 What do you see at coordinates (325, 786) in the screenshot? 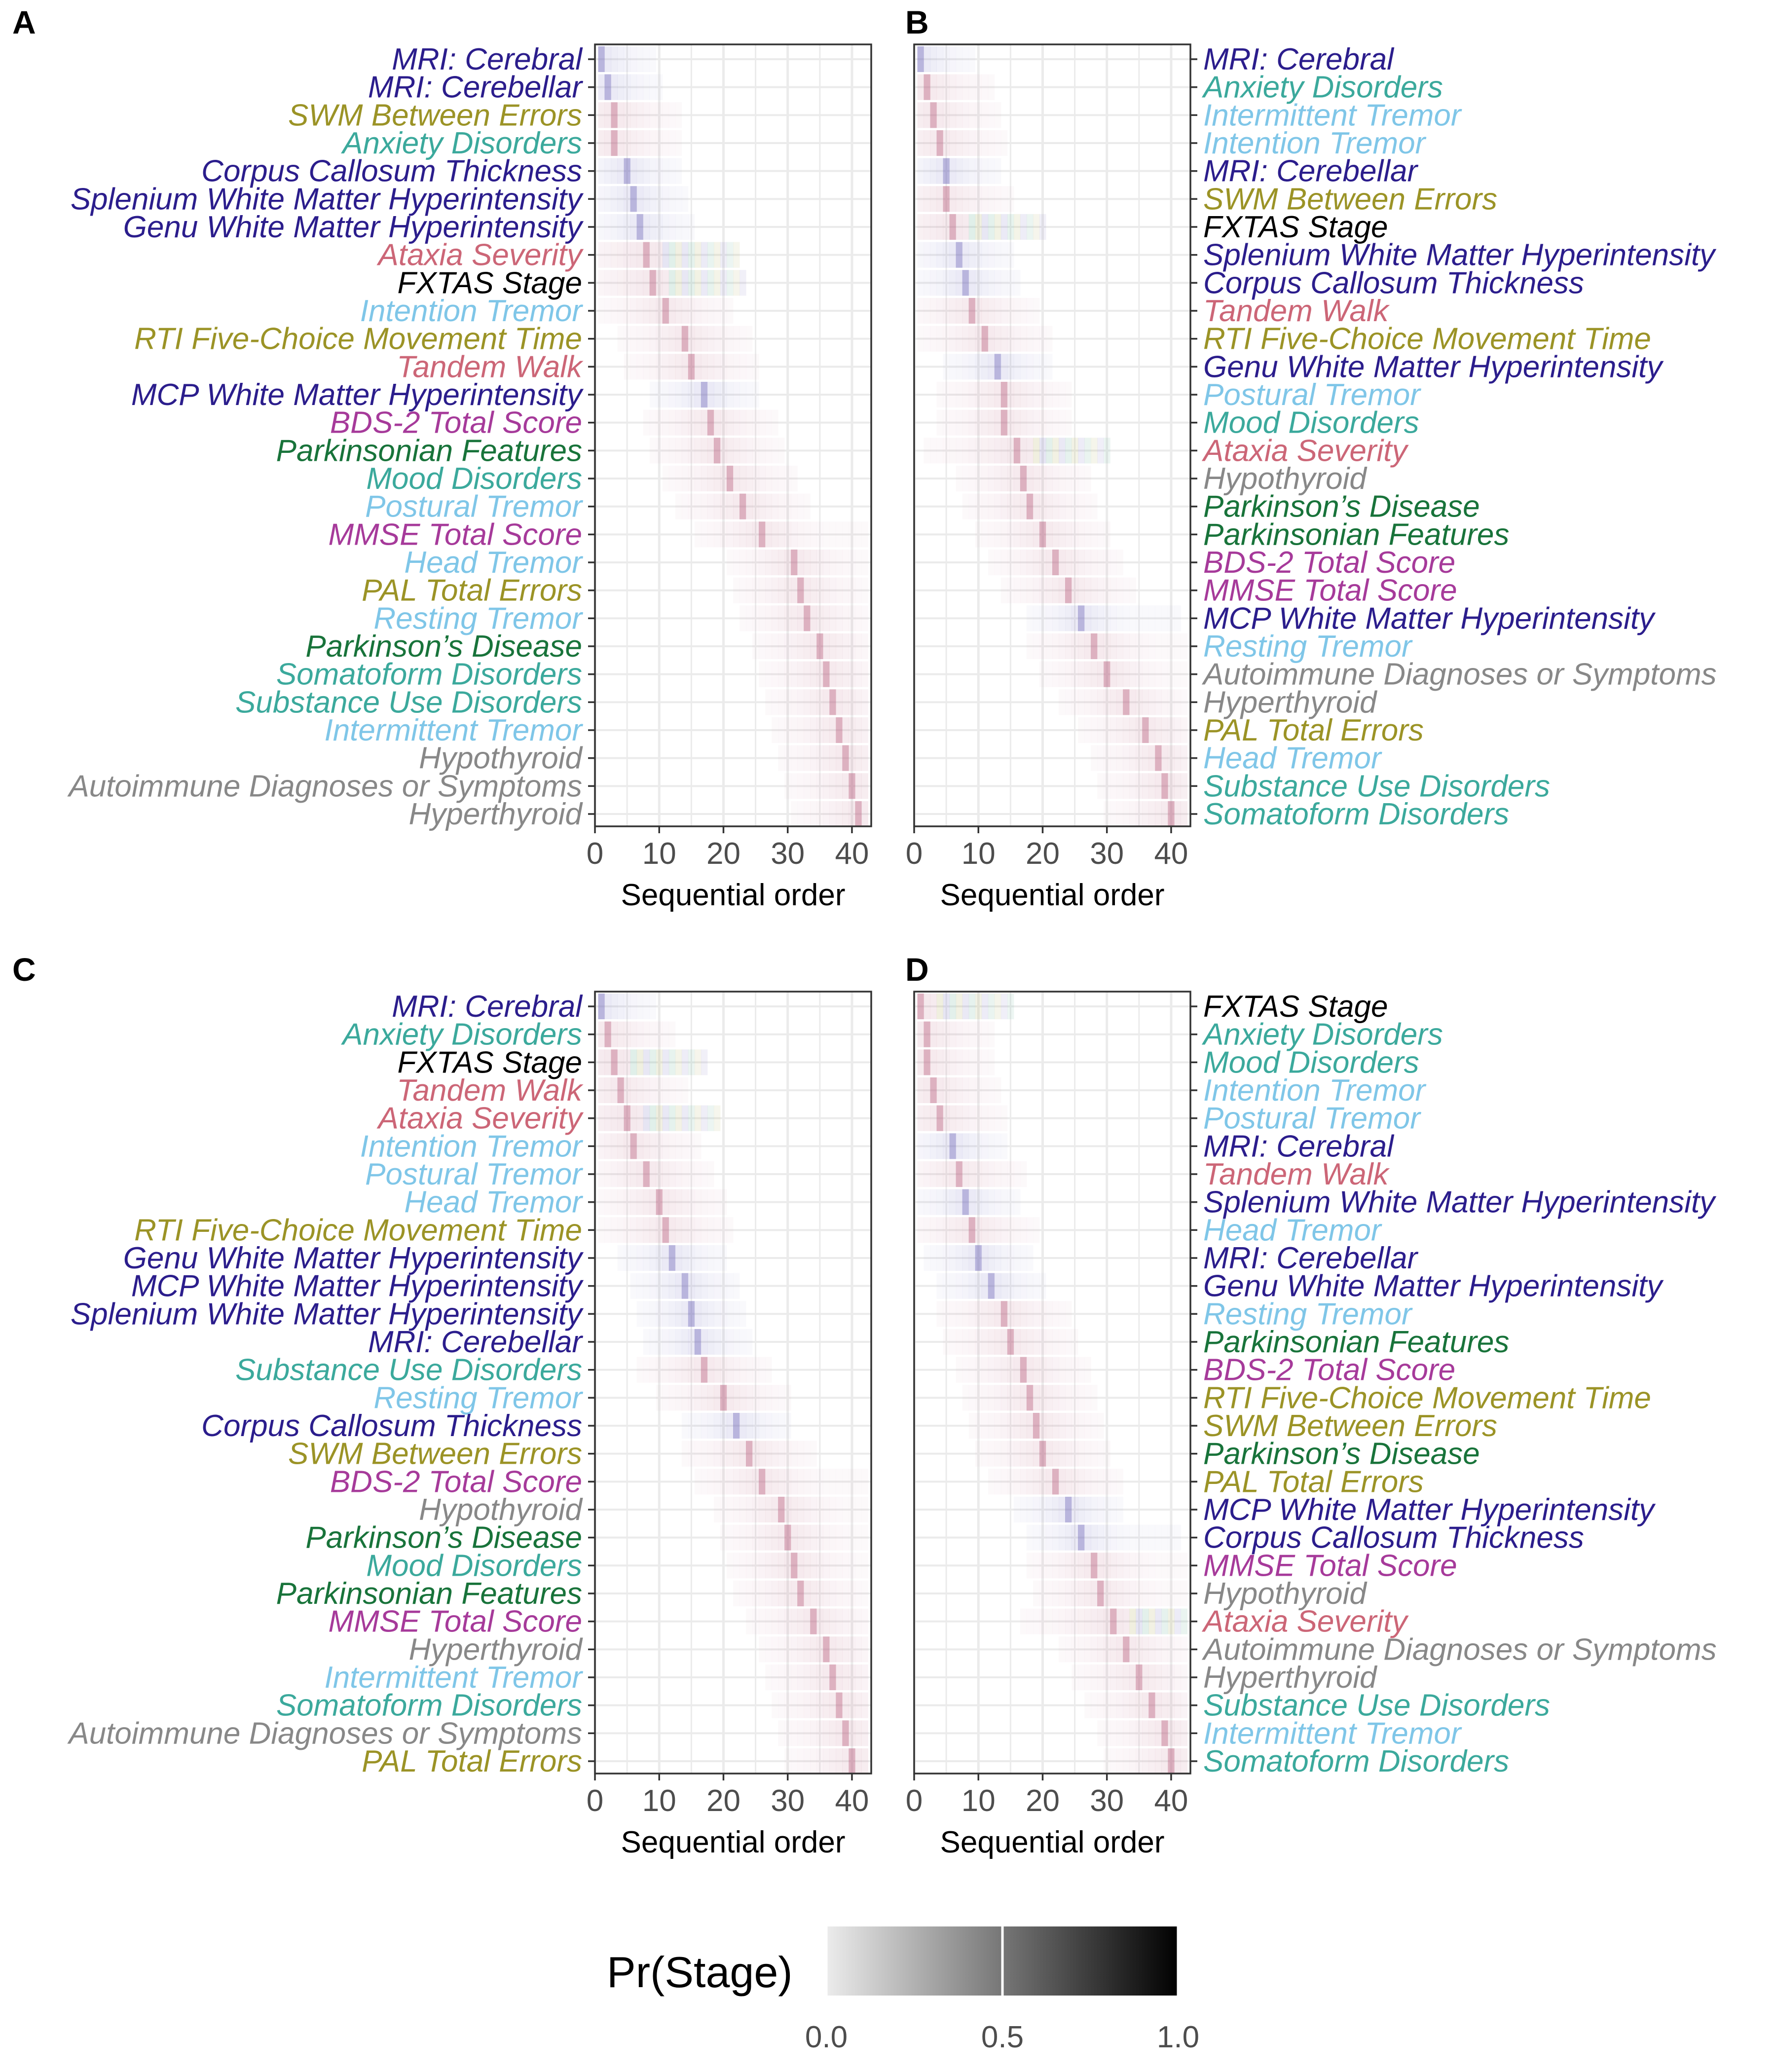
I see `feature-label: Autoimmune Diagnoses or Symptoms` at bounding box center [325, 786].